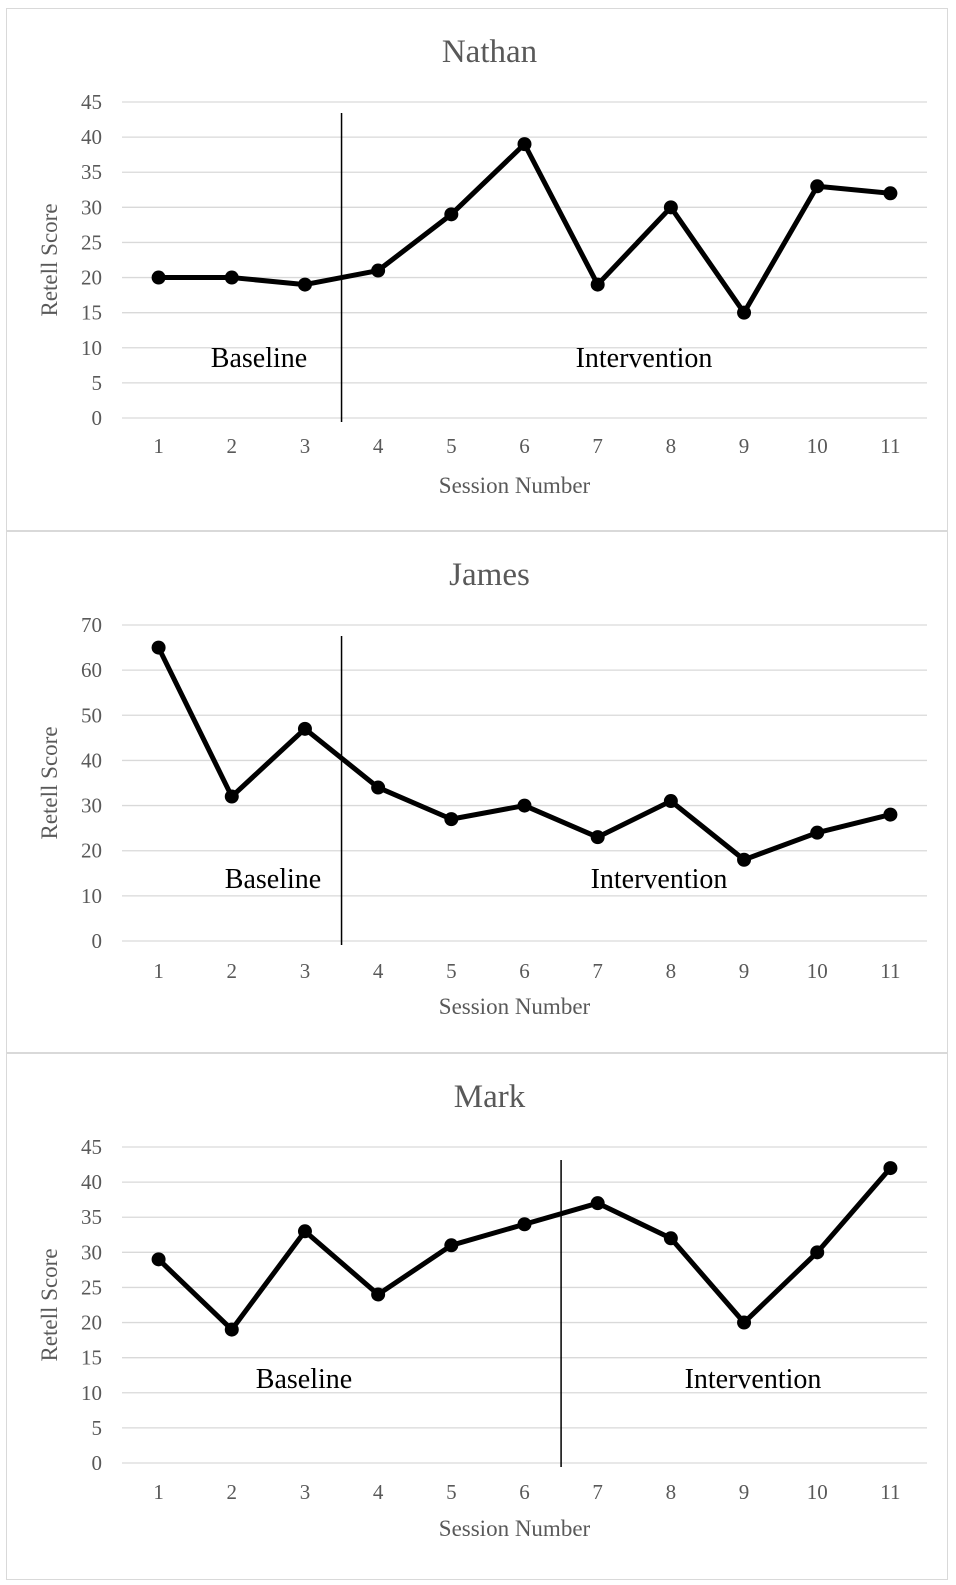  Describe the element at coordinates (97, 418) in the screenshot. I see `y-tick-label: 0` at that location.